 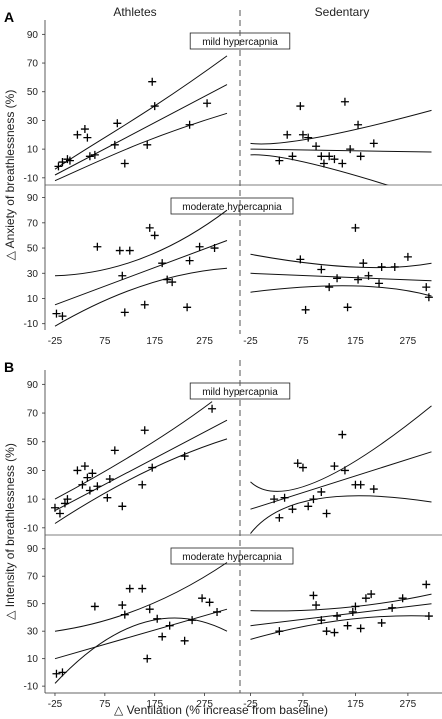 What do you see at coordinates (204, 704) in the screenshot?
I see `x-tick-label: 275` at bounding box center [204, 704].